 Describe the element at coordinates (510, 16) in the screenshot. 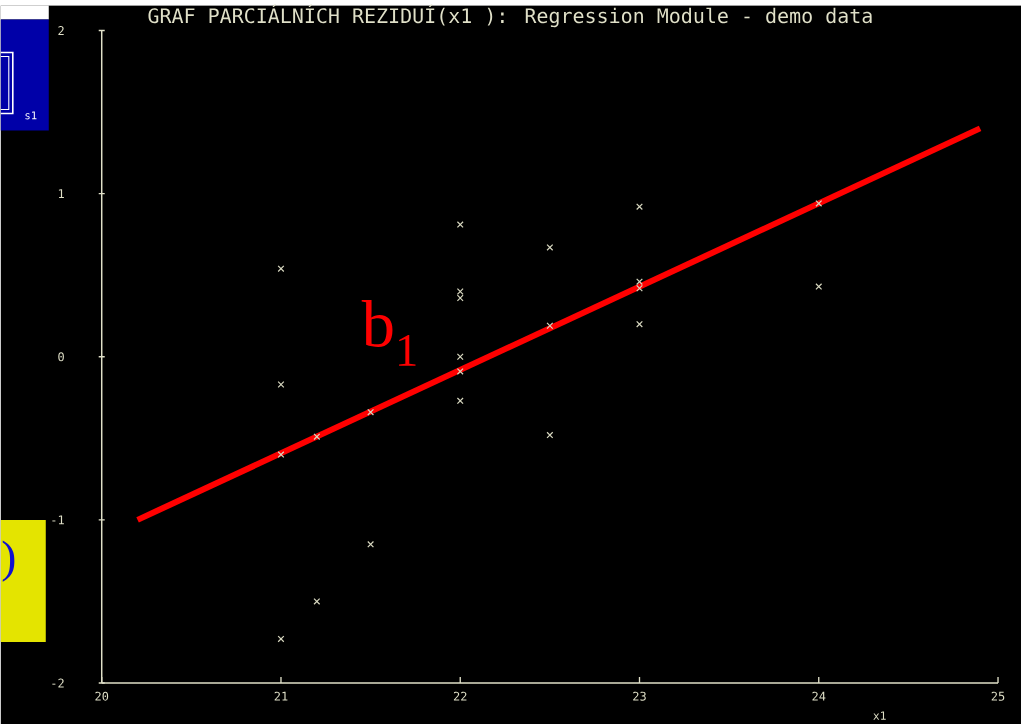

I see `chart-title: GRAF PARCIÁLNÍCH REZIDUÍ(x1 ): Regression Module - demo data` at that location.